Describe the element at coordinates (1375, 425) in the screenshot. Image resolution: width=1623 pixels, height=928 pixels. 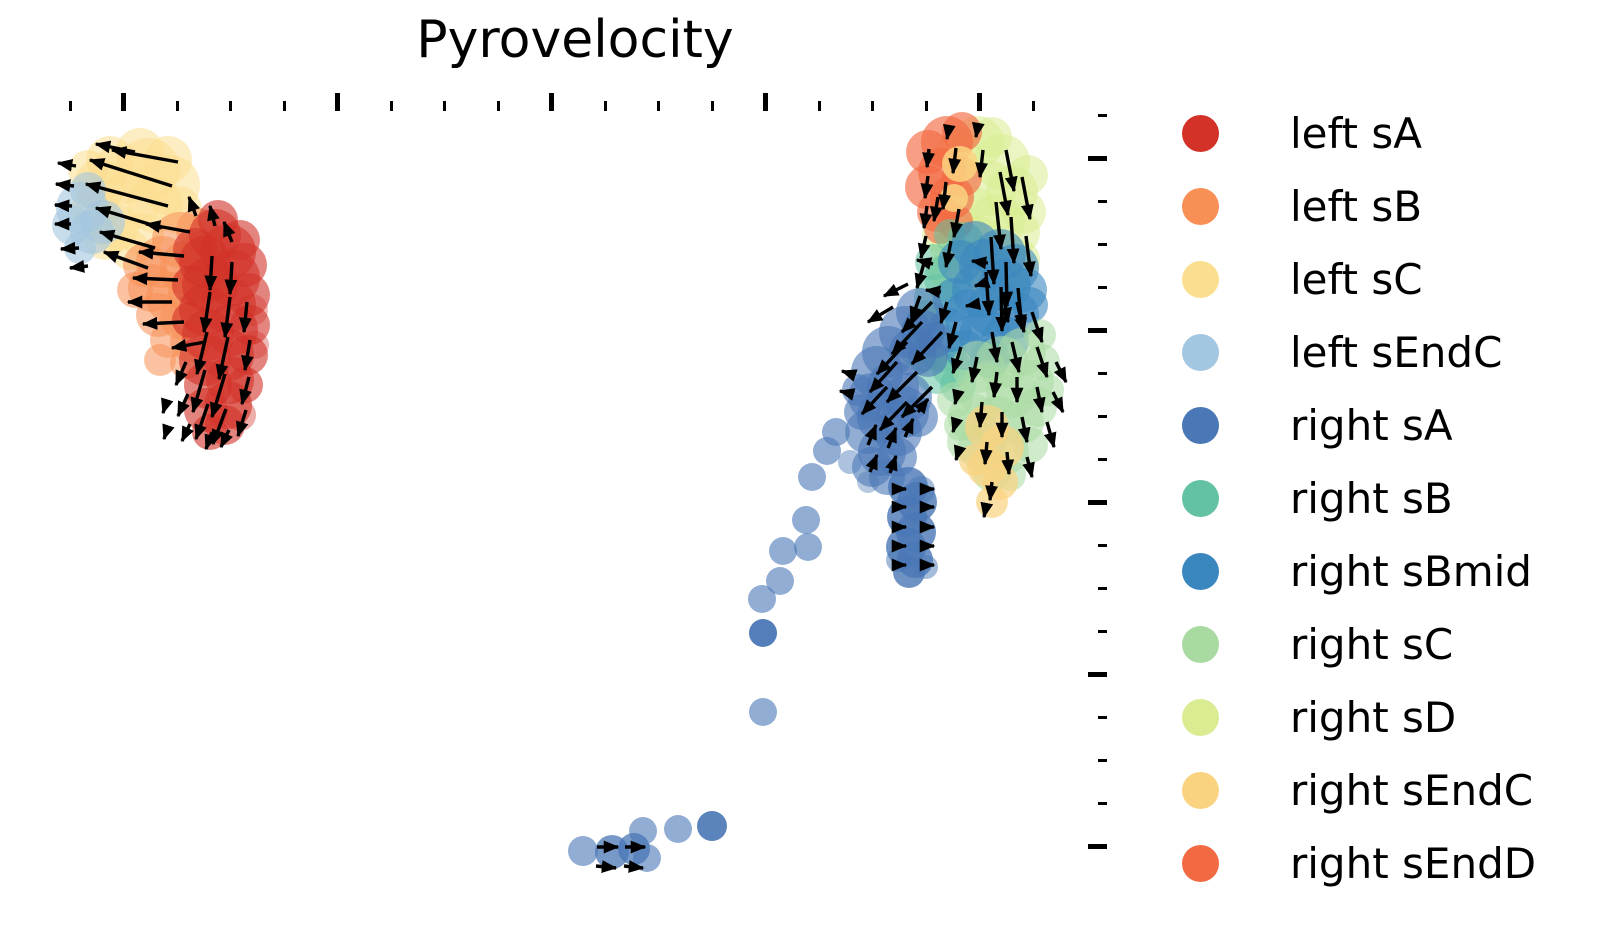
I see `legend-item-right-sa: right sA` at that location.